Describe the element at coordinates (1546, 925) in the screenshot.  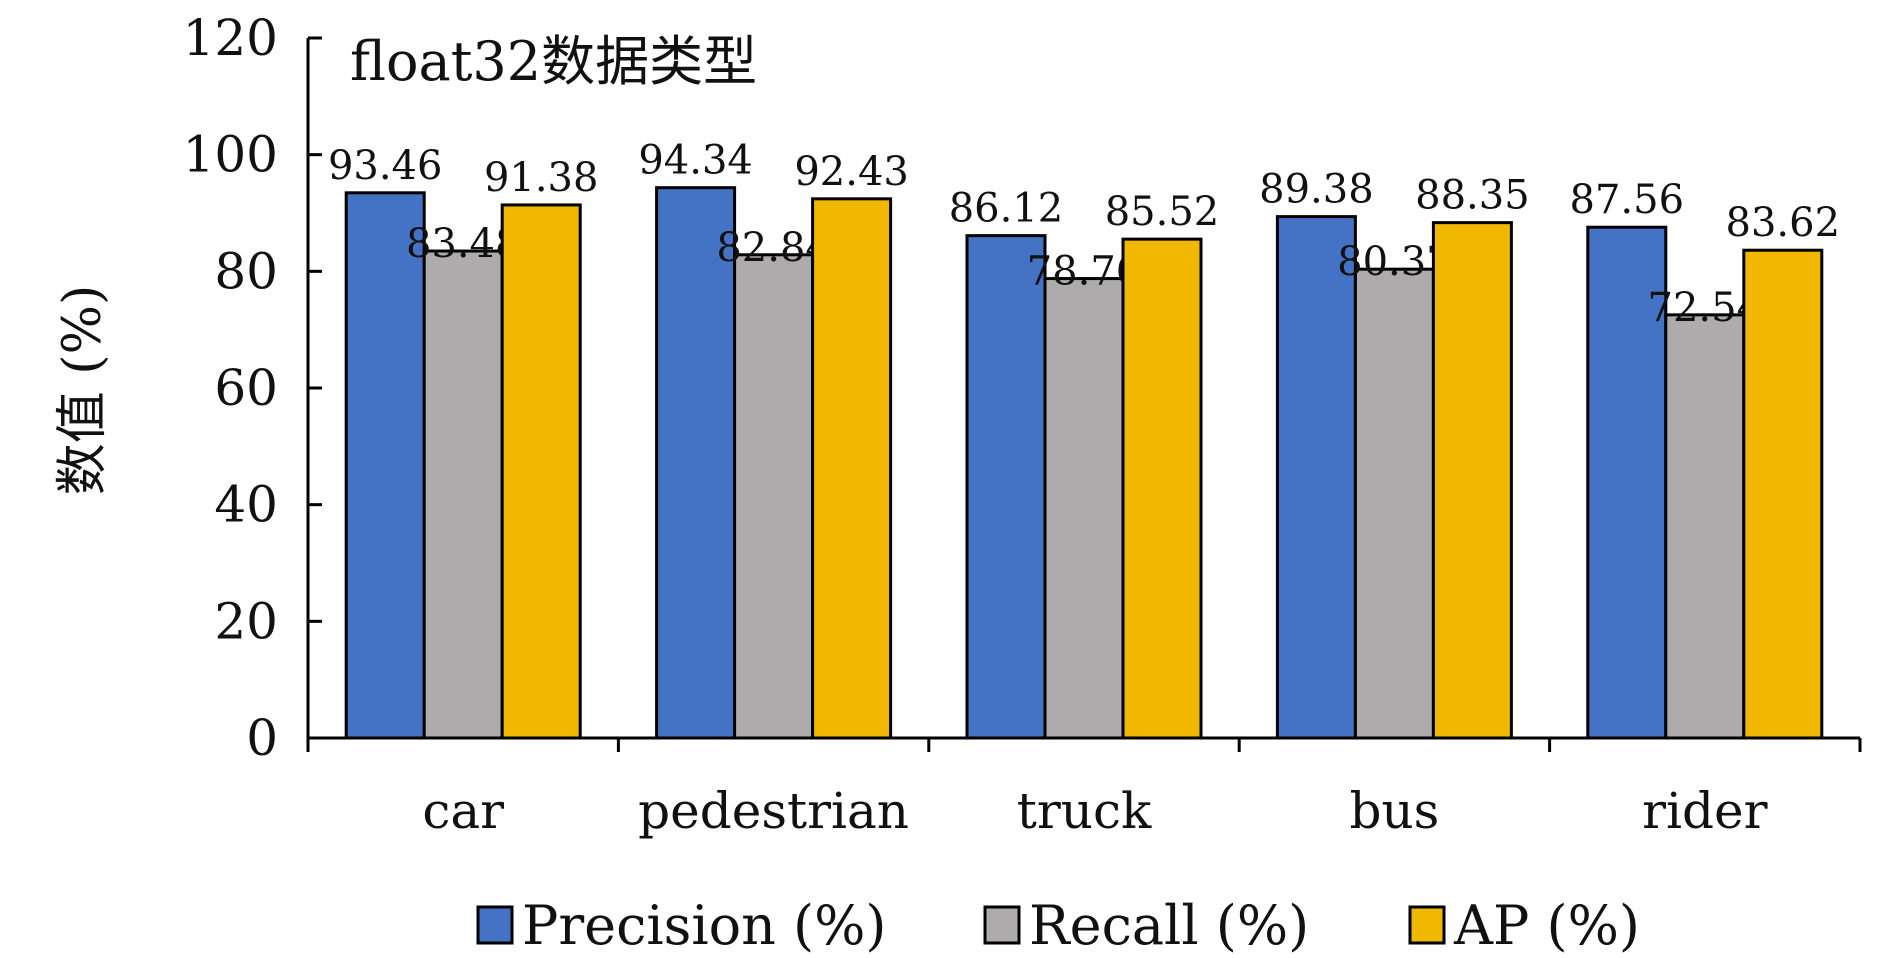
I see `legend-label: AP (%)` at that location.